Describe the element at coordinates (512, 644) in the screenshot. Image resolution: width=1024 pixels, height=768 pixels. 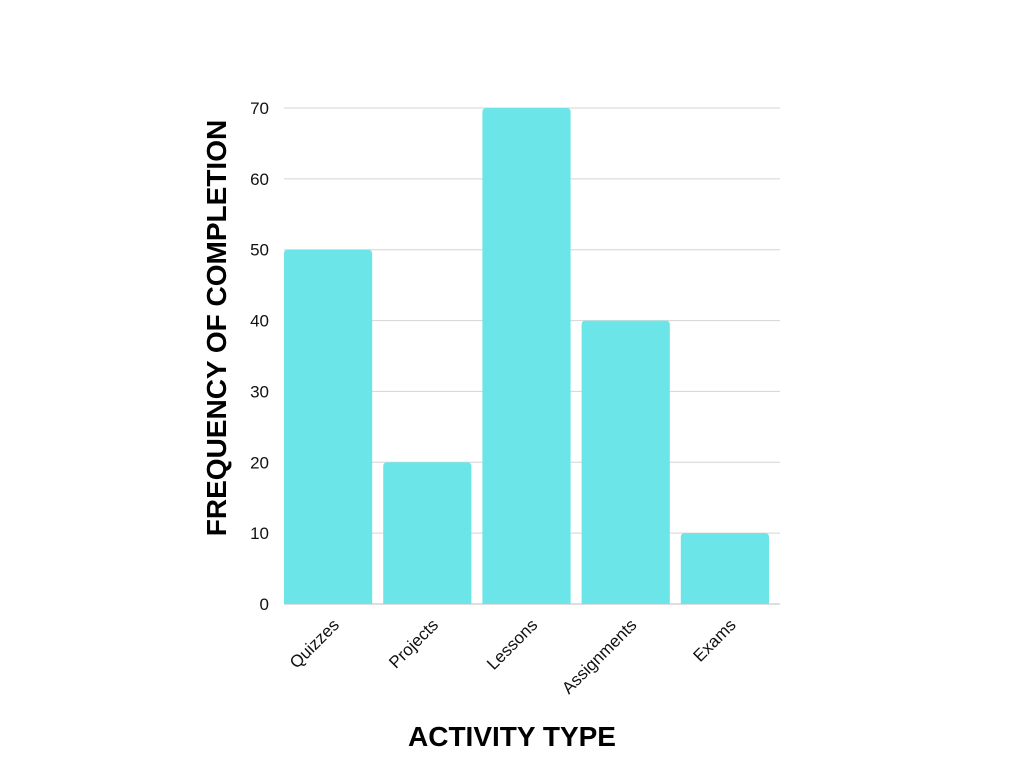
I see `x-category-label: Lessons` at that location.